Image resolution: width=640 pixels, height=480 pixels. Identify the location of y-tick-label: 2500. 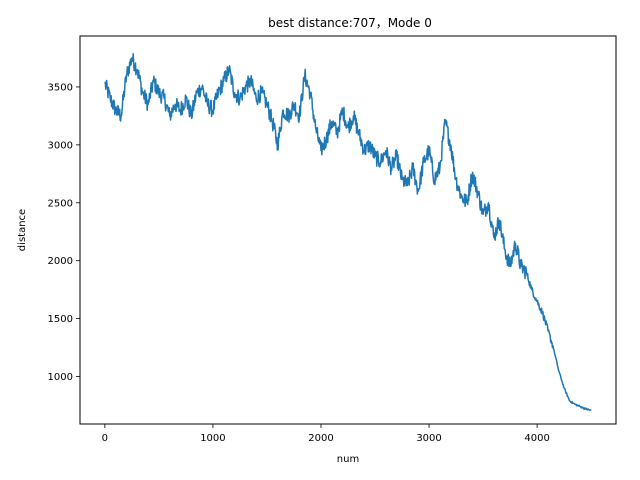
(60, 203).